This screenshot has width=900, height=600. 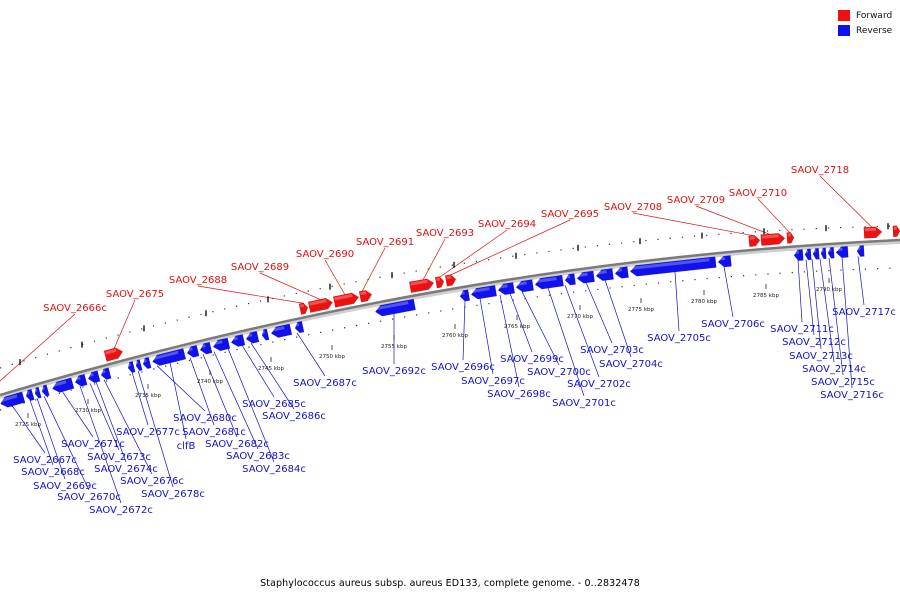 What do you see at coordinates (198, 280) in the screenshot?
I see `forward-gene-label: SAOV_2688` at bounding box center [198, 280].